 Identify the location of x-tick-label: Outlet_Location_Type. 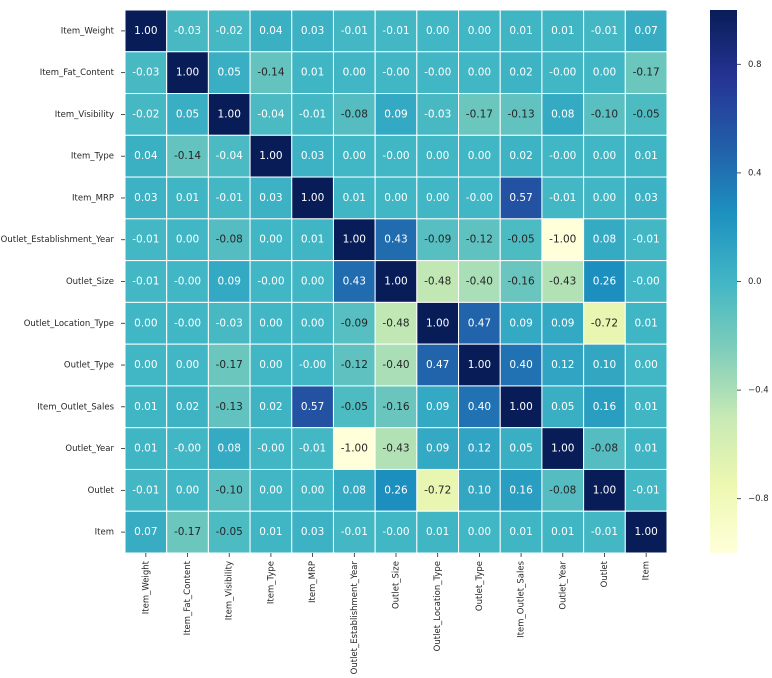
(438, 606).